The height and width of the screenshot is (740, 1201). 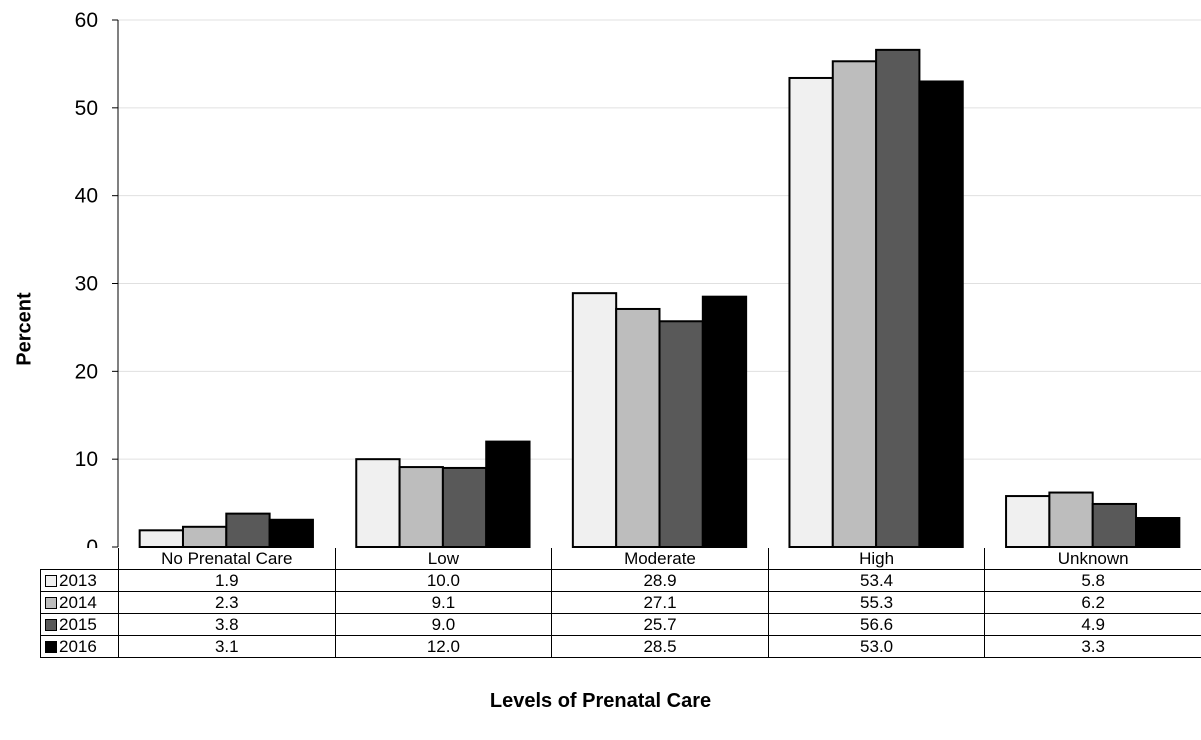 I want to click on legend-label: 2014, so click(x=78, y=602).